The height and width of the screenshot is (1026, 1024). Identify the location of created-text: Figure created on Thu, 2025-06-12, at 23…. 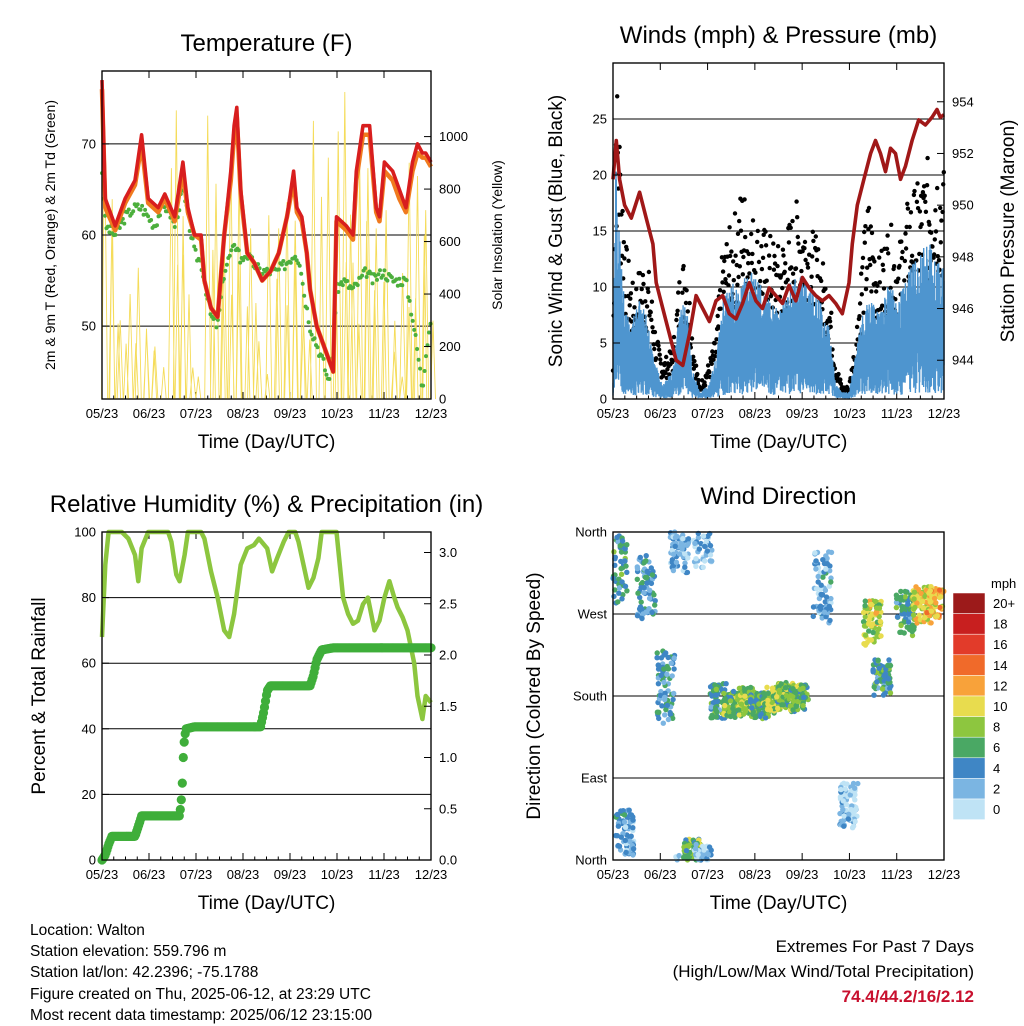
(200, 994).